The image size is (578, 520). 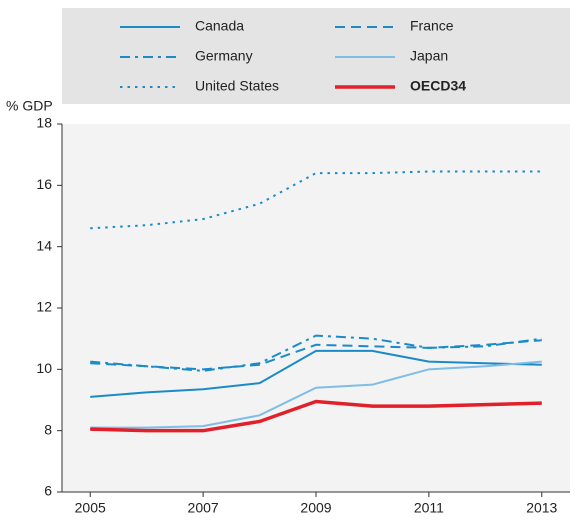 I want to click on y-tick-label: 10, so click(x=44, y=368).